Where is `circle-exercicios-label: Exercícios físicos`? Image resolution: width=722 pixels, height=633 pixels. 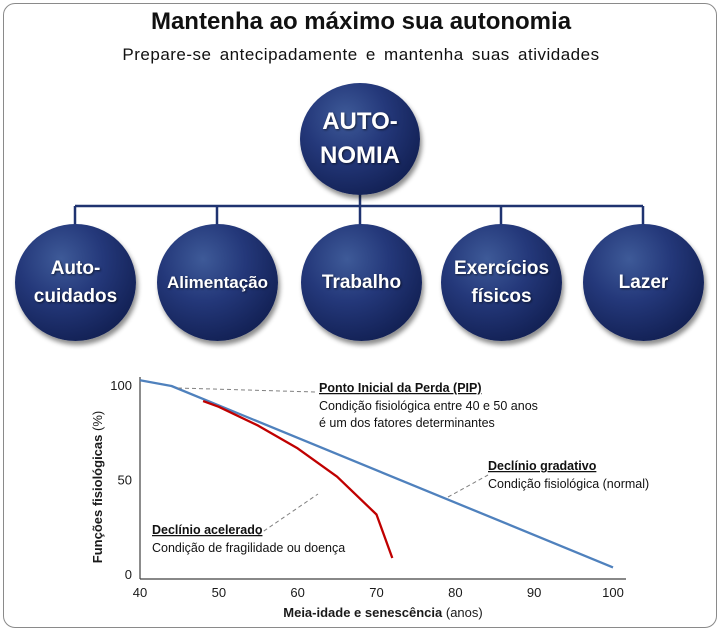
circle-exercicios-label: Exercícios físicos is located at coordinates (501, 282).